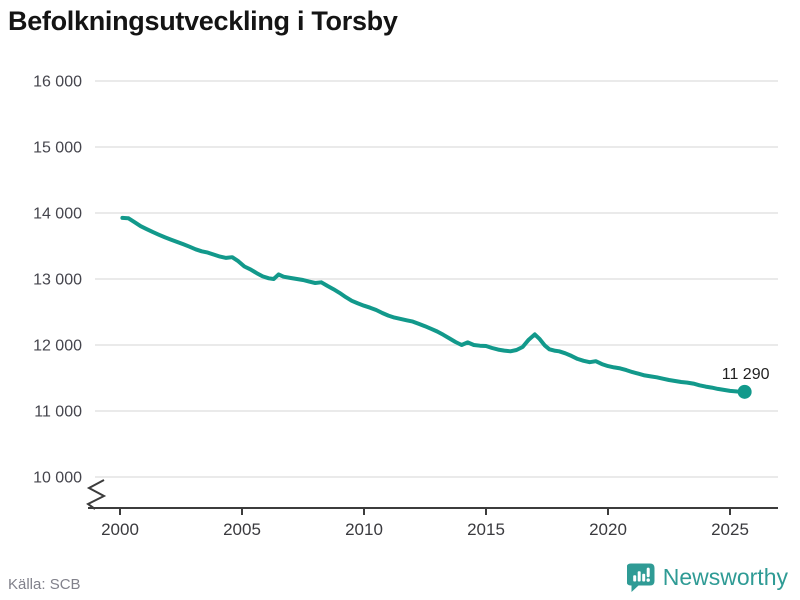 This screenshot has width=800, height=600. I want to click on y-tick-label-11000: 11 000, so click(58, 412).